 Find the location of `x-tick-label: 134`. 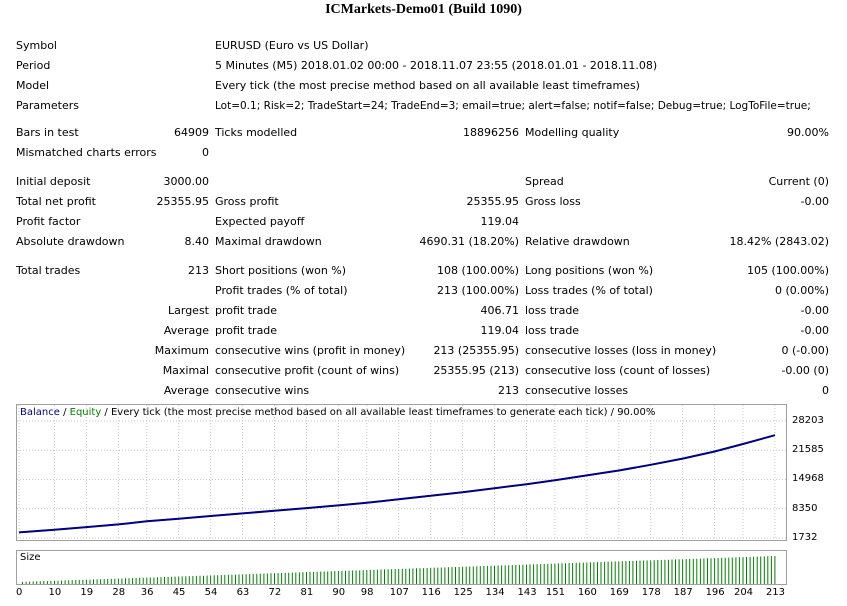

x-tick-label: 134 is located at coordinates (495, 592).